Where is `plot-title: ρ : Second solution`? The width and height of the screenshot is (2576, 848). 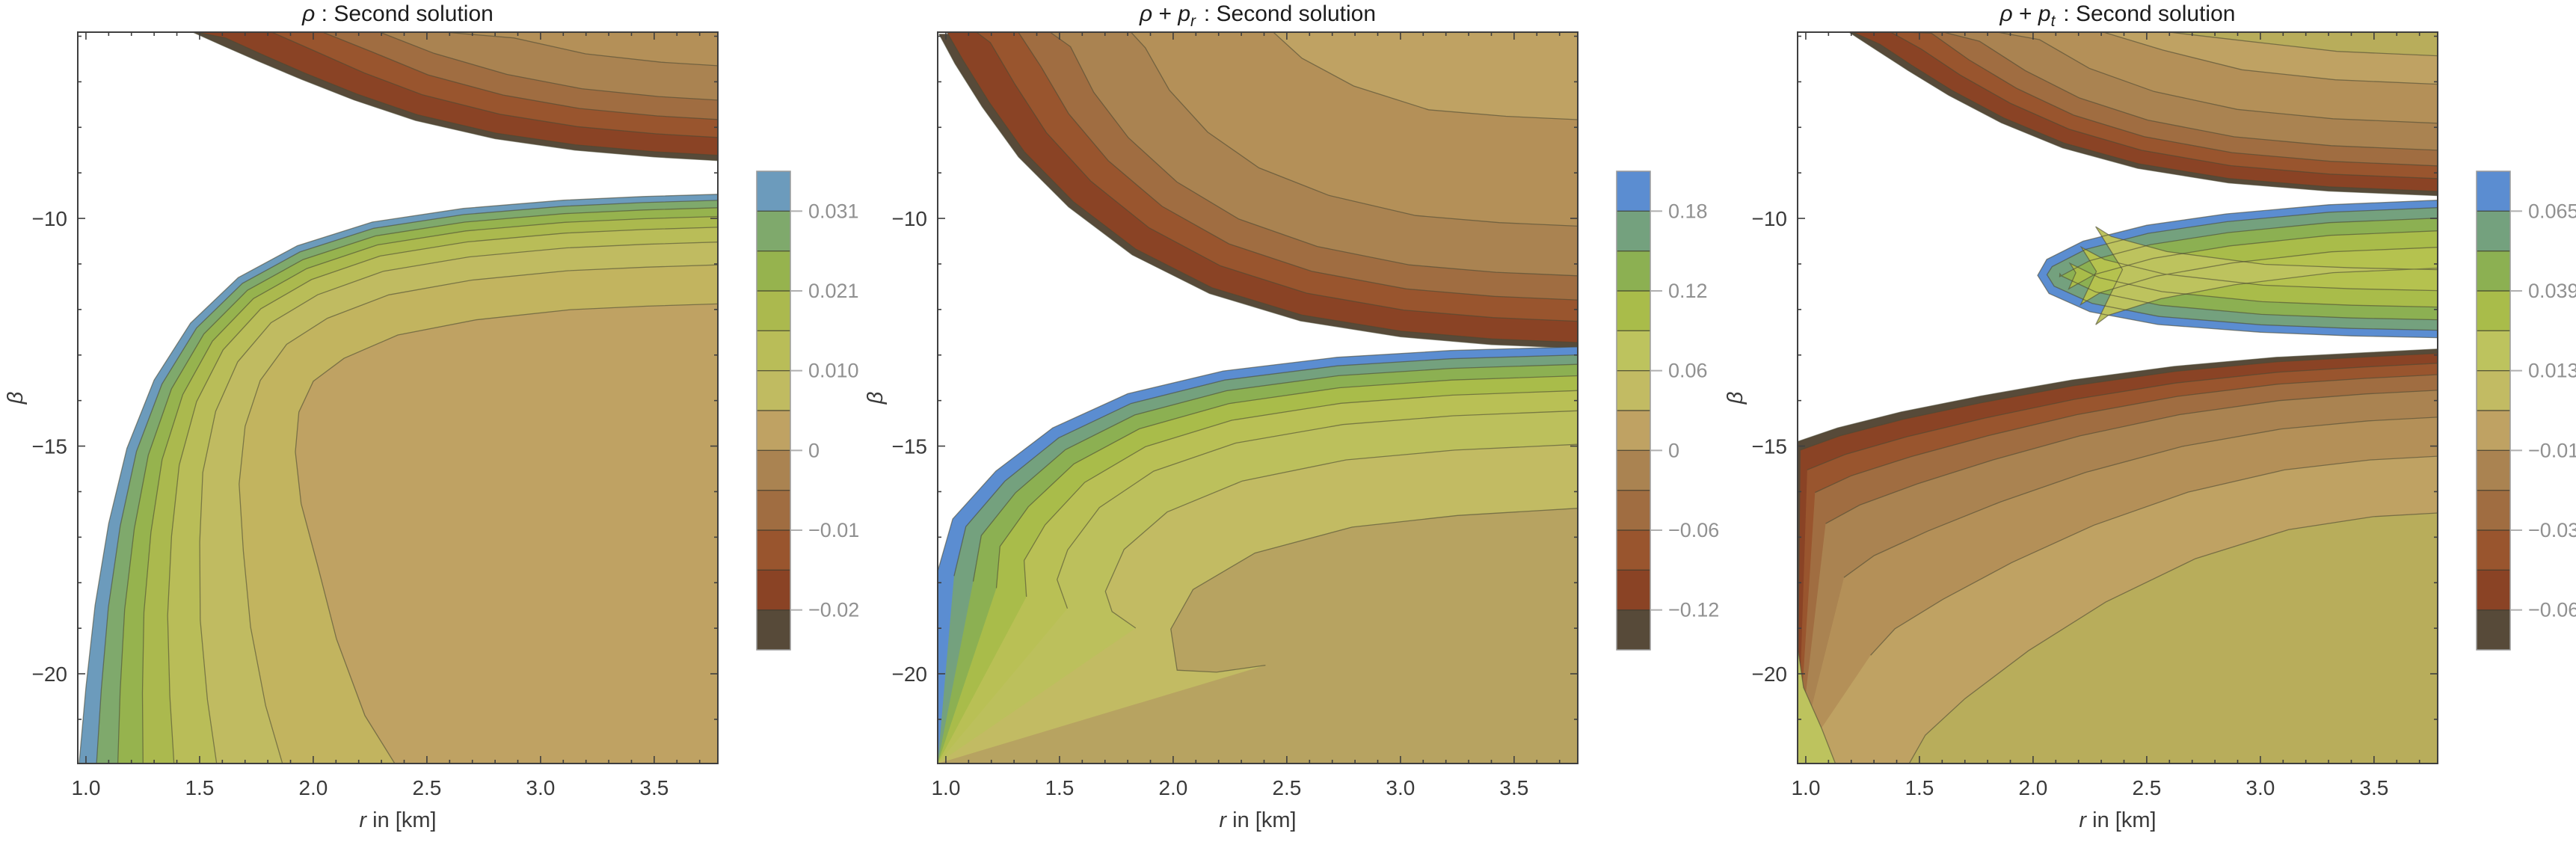
plot-title: ρ : Second solution is located at coordinates (397, 13).